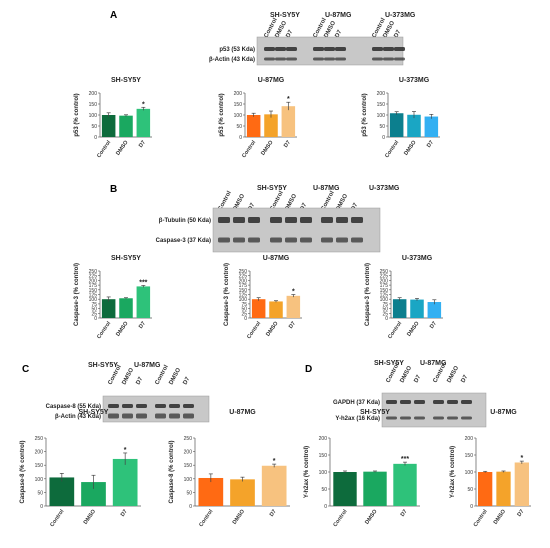 The height and width of the screenshot is (548, 550). What do you see at coordinates (406, 374) in the screenshot?
I see `blot-lane-label: DMSO` at bounding box center [406, 374].